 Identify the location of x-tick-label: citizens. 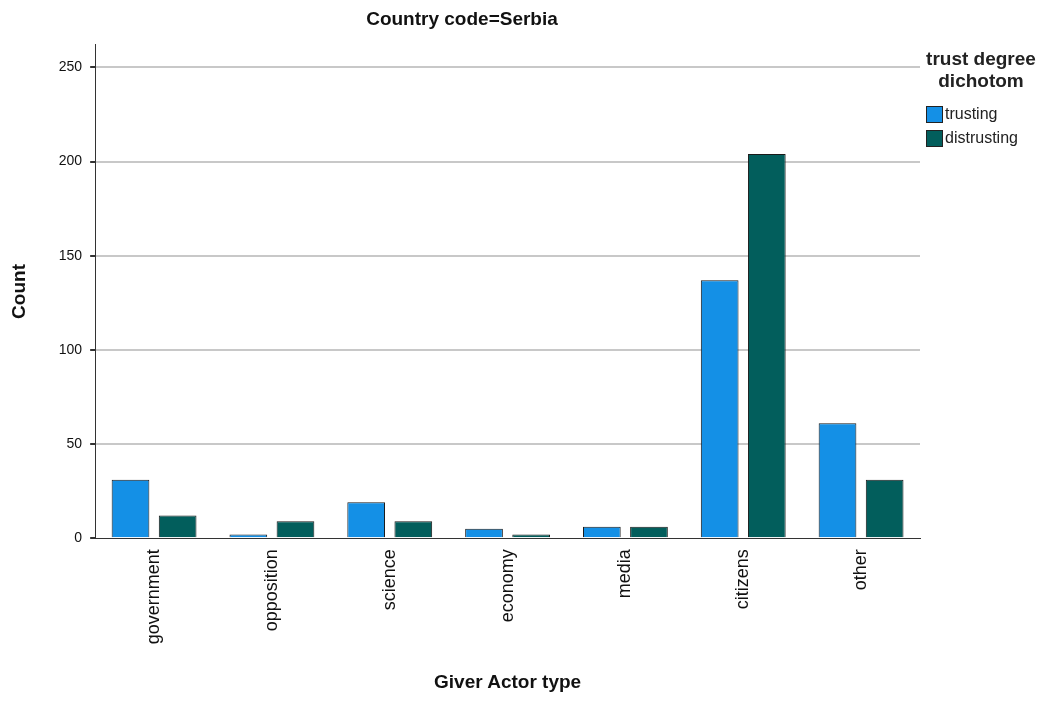
(742, 579).